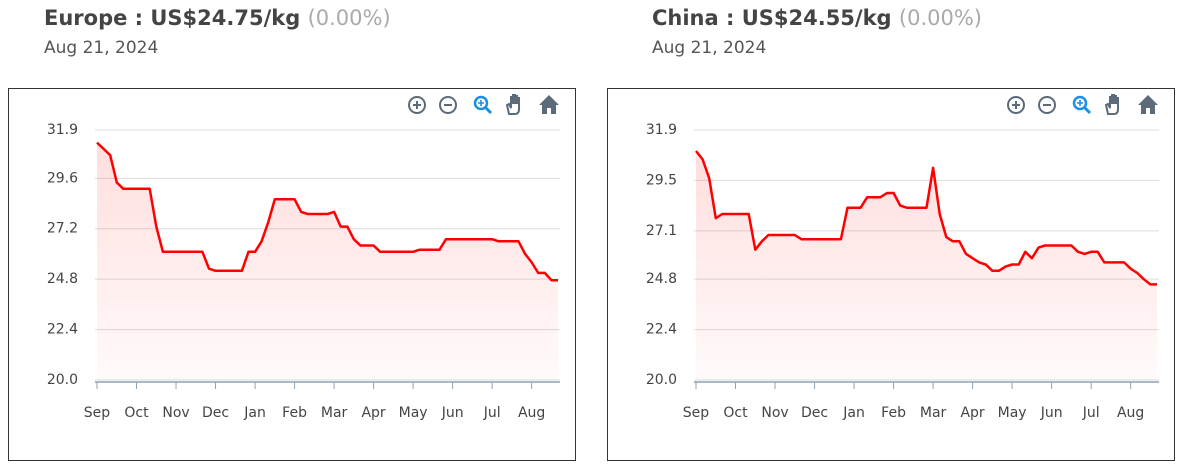  What do you see at coordinates (62, 178) in the screenshot?
I see `y-tick-label: 29.6` at bounding box center [62, 178].